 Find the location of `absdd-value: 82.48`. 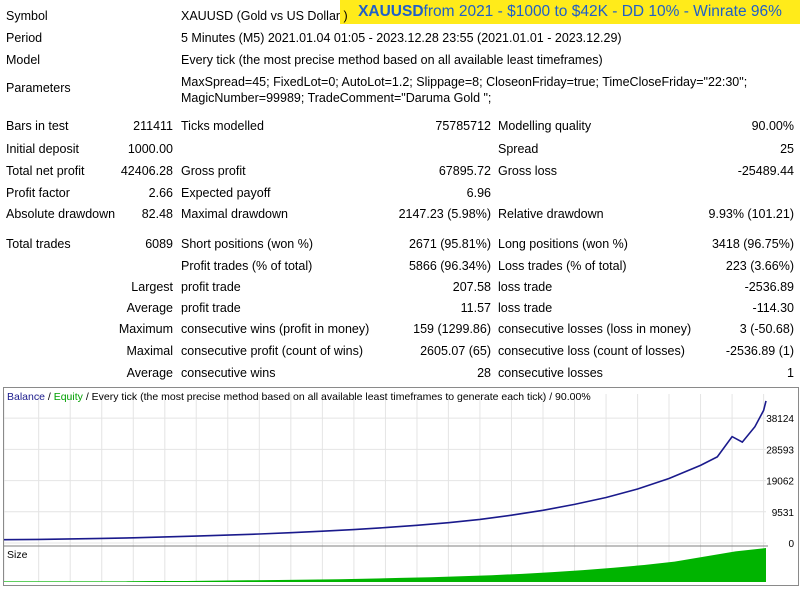

absdd-value: 82.48 is located at coordinates (157, 214).